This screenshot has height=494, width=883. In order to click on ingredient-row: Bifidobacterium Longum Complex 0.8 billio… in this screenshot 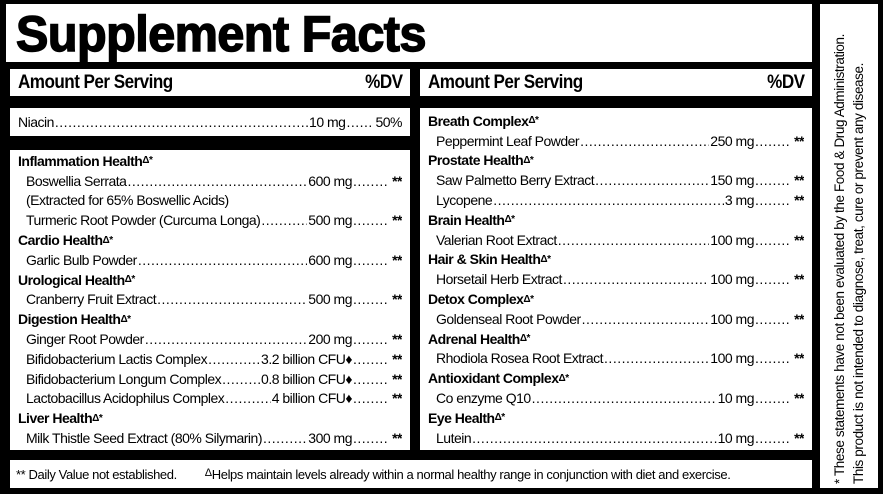, I will do `click(210, 379)`.